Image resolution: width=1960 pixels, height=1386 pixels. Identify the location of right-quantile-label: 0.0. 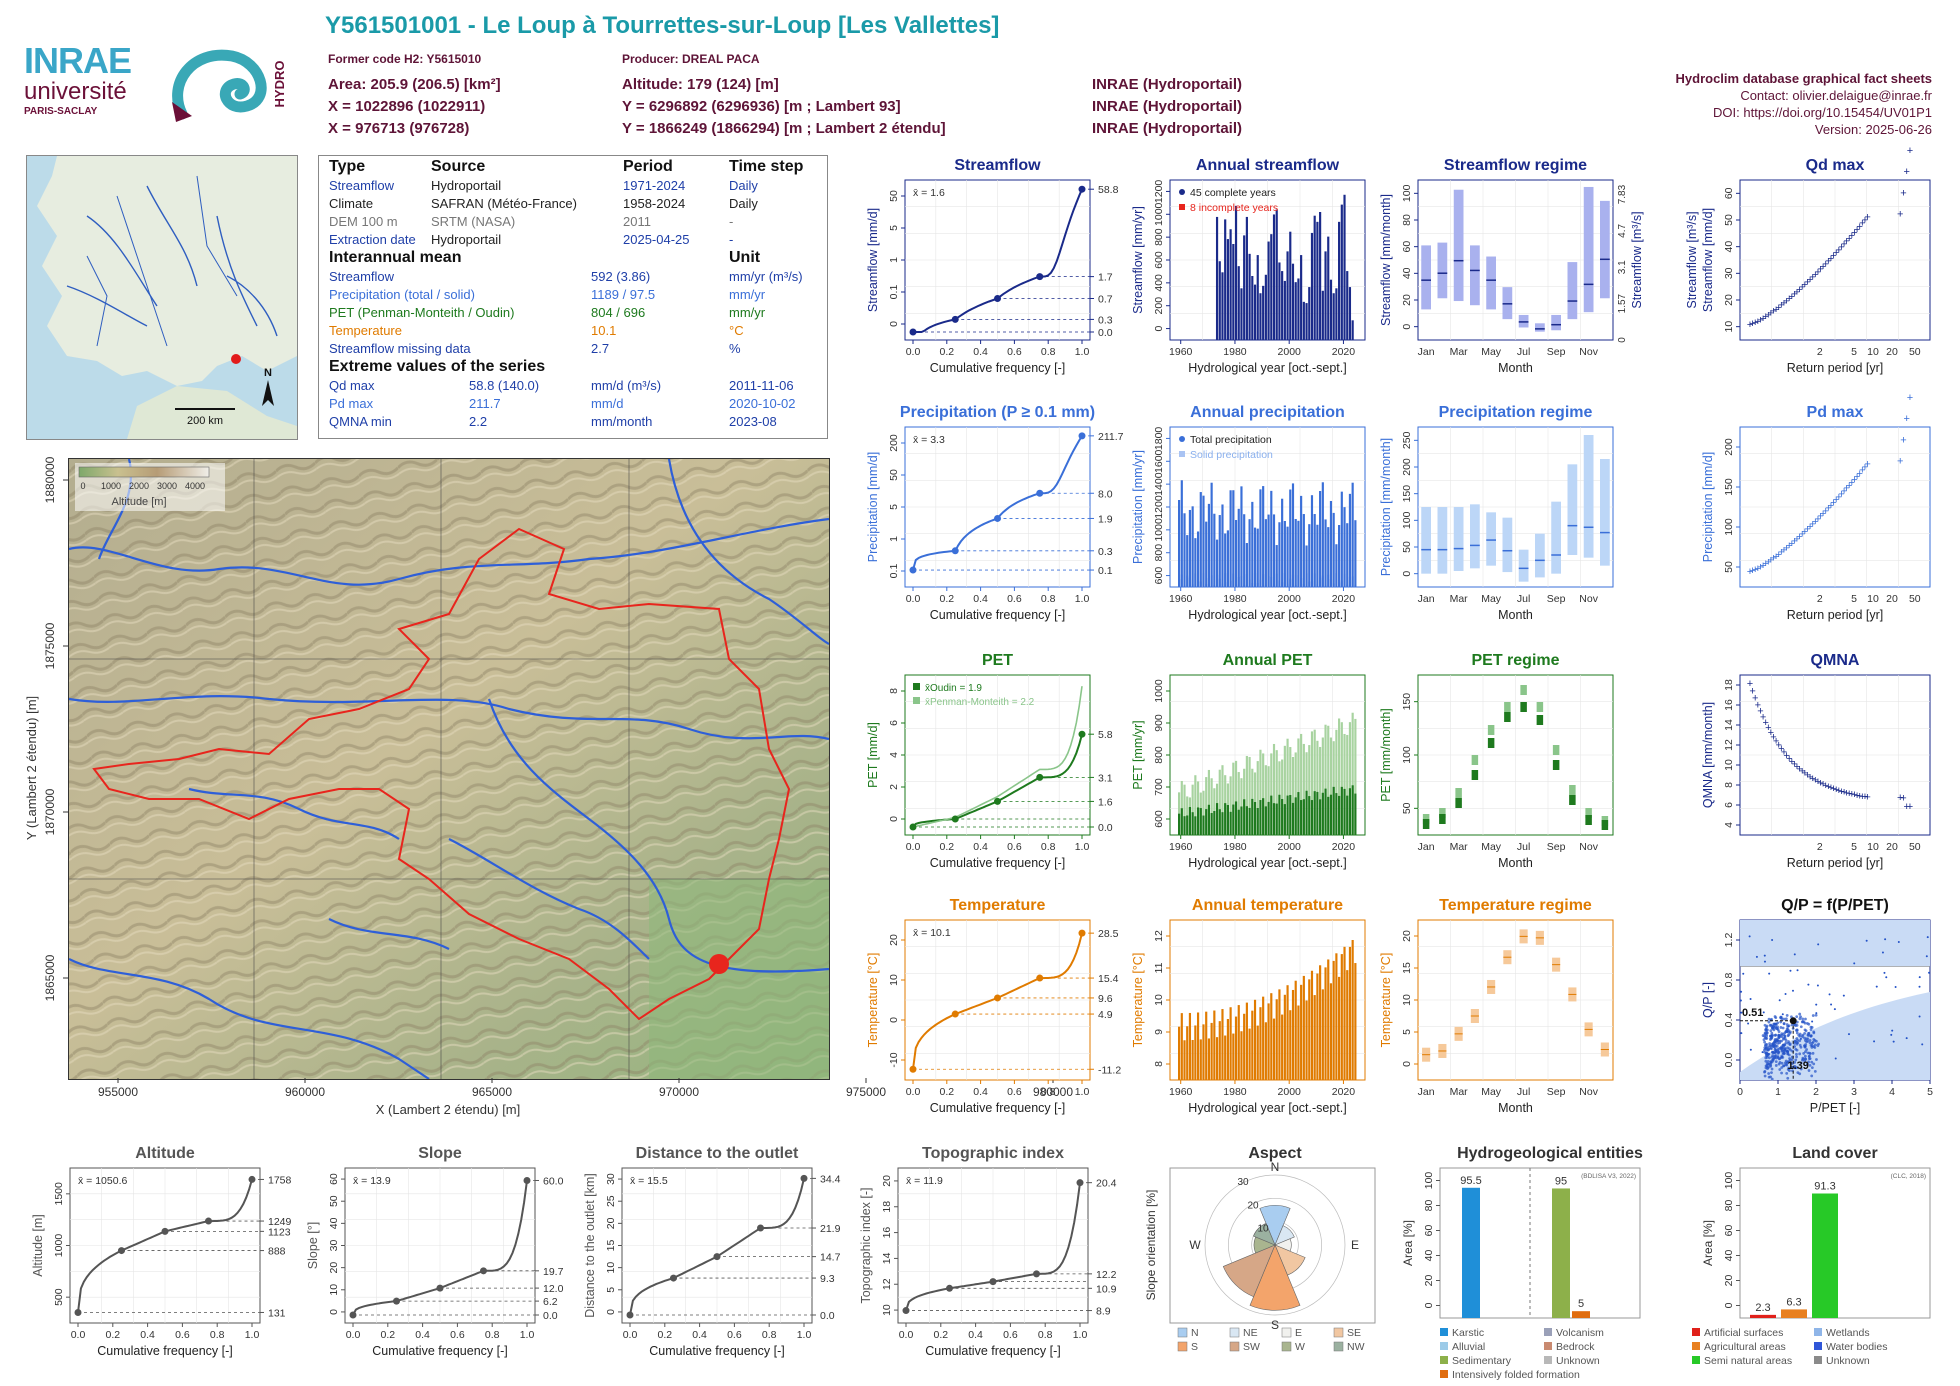
(1105, 828).